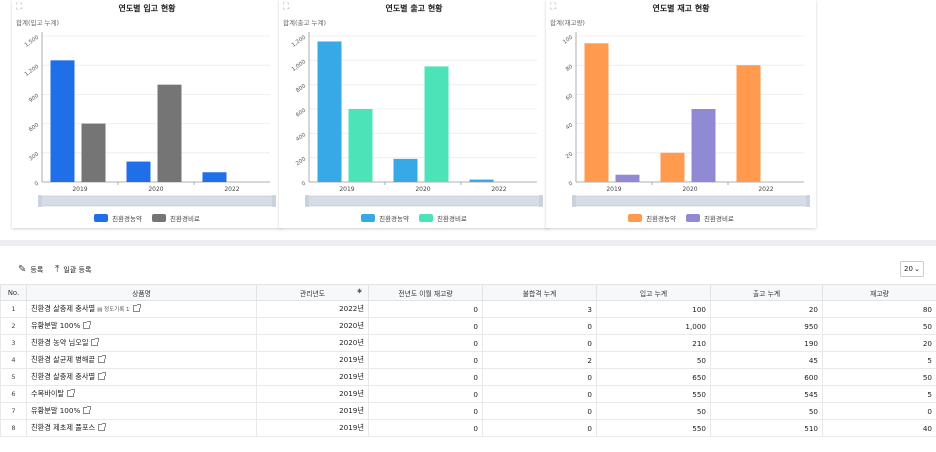 This screenshot has height=452, width=936. Describe the element at coordinates (56, 325) in the screenshot. I see `product-name-text: 유황분말 100%` at that location.